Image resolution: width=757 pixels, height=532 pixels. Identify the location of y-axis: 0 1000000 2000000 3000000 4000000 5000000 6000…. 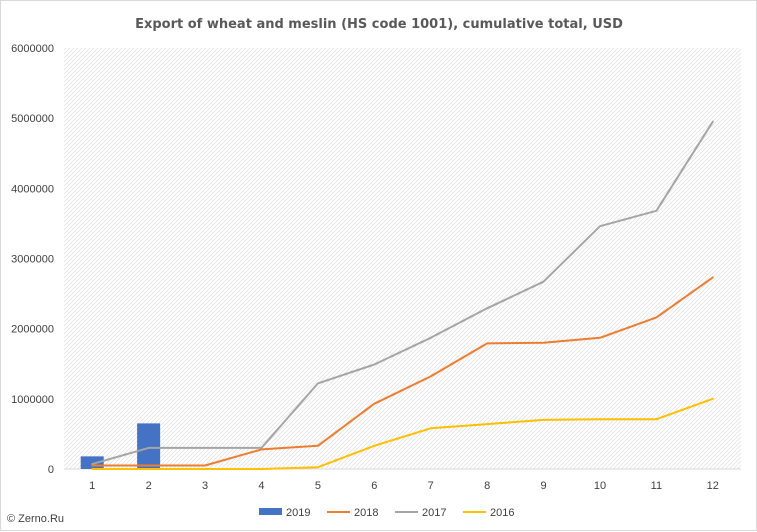
(32, 259).